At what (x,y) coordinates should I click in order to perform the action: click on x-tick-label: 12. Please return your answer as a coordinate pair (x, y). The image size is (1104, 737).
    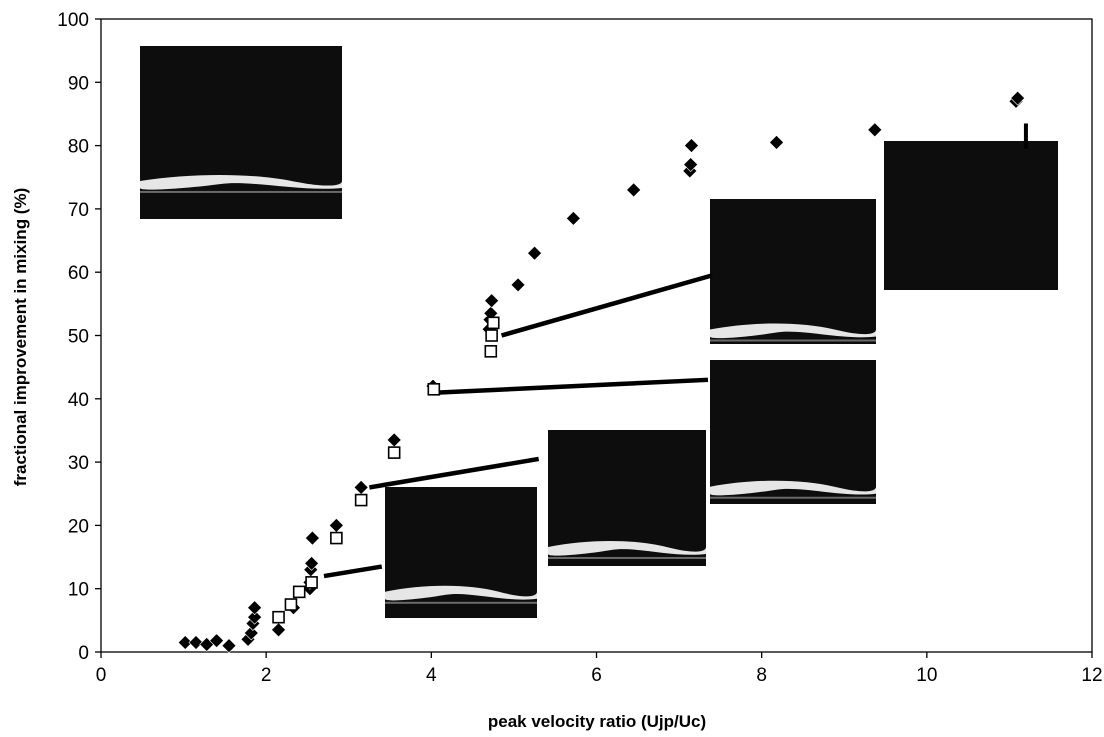
    Looking at the image, I should click on (1091, 675).